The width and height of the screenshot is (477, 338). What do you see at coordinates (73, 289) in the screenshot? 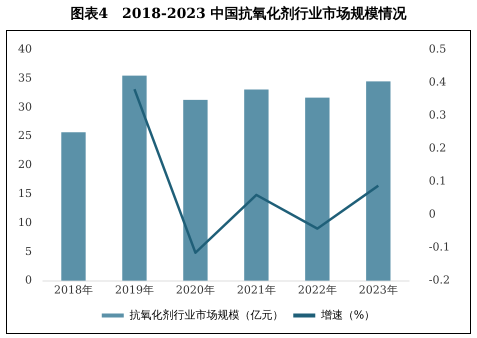
I see `x-tick-label: 2018年` at bounding box center [73, 289].